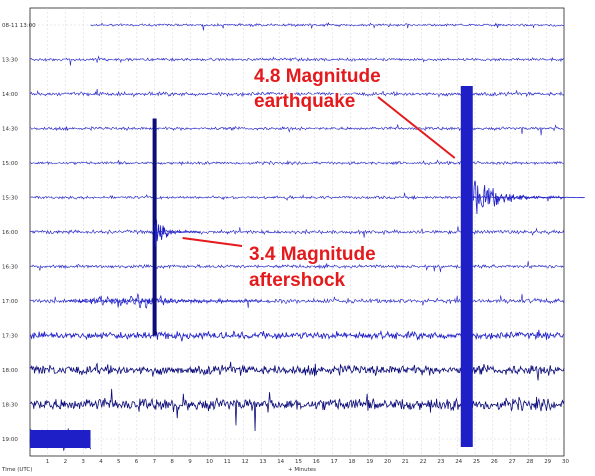 The width and height of the screenshot is (595, 476). What do you see at coordinates (10, 95) in the screenshot?
I see `y-tick-label: 14:00` at bounding box center [10, 95].